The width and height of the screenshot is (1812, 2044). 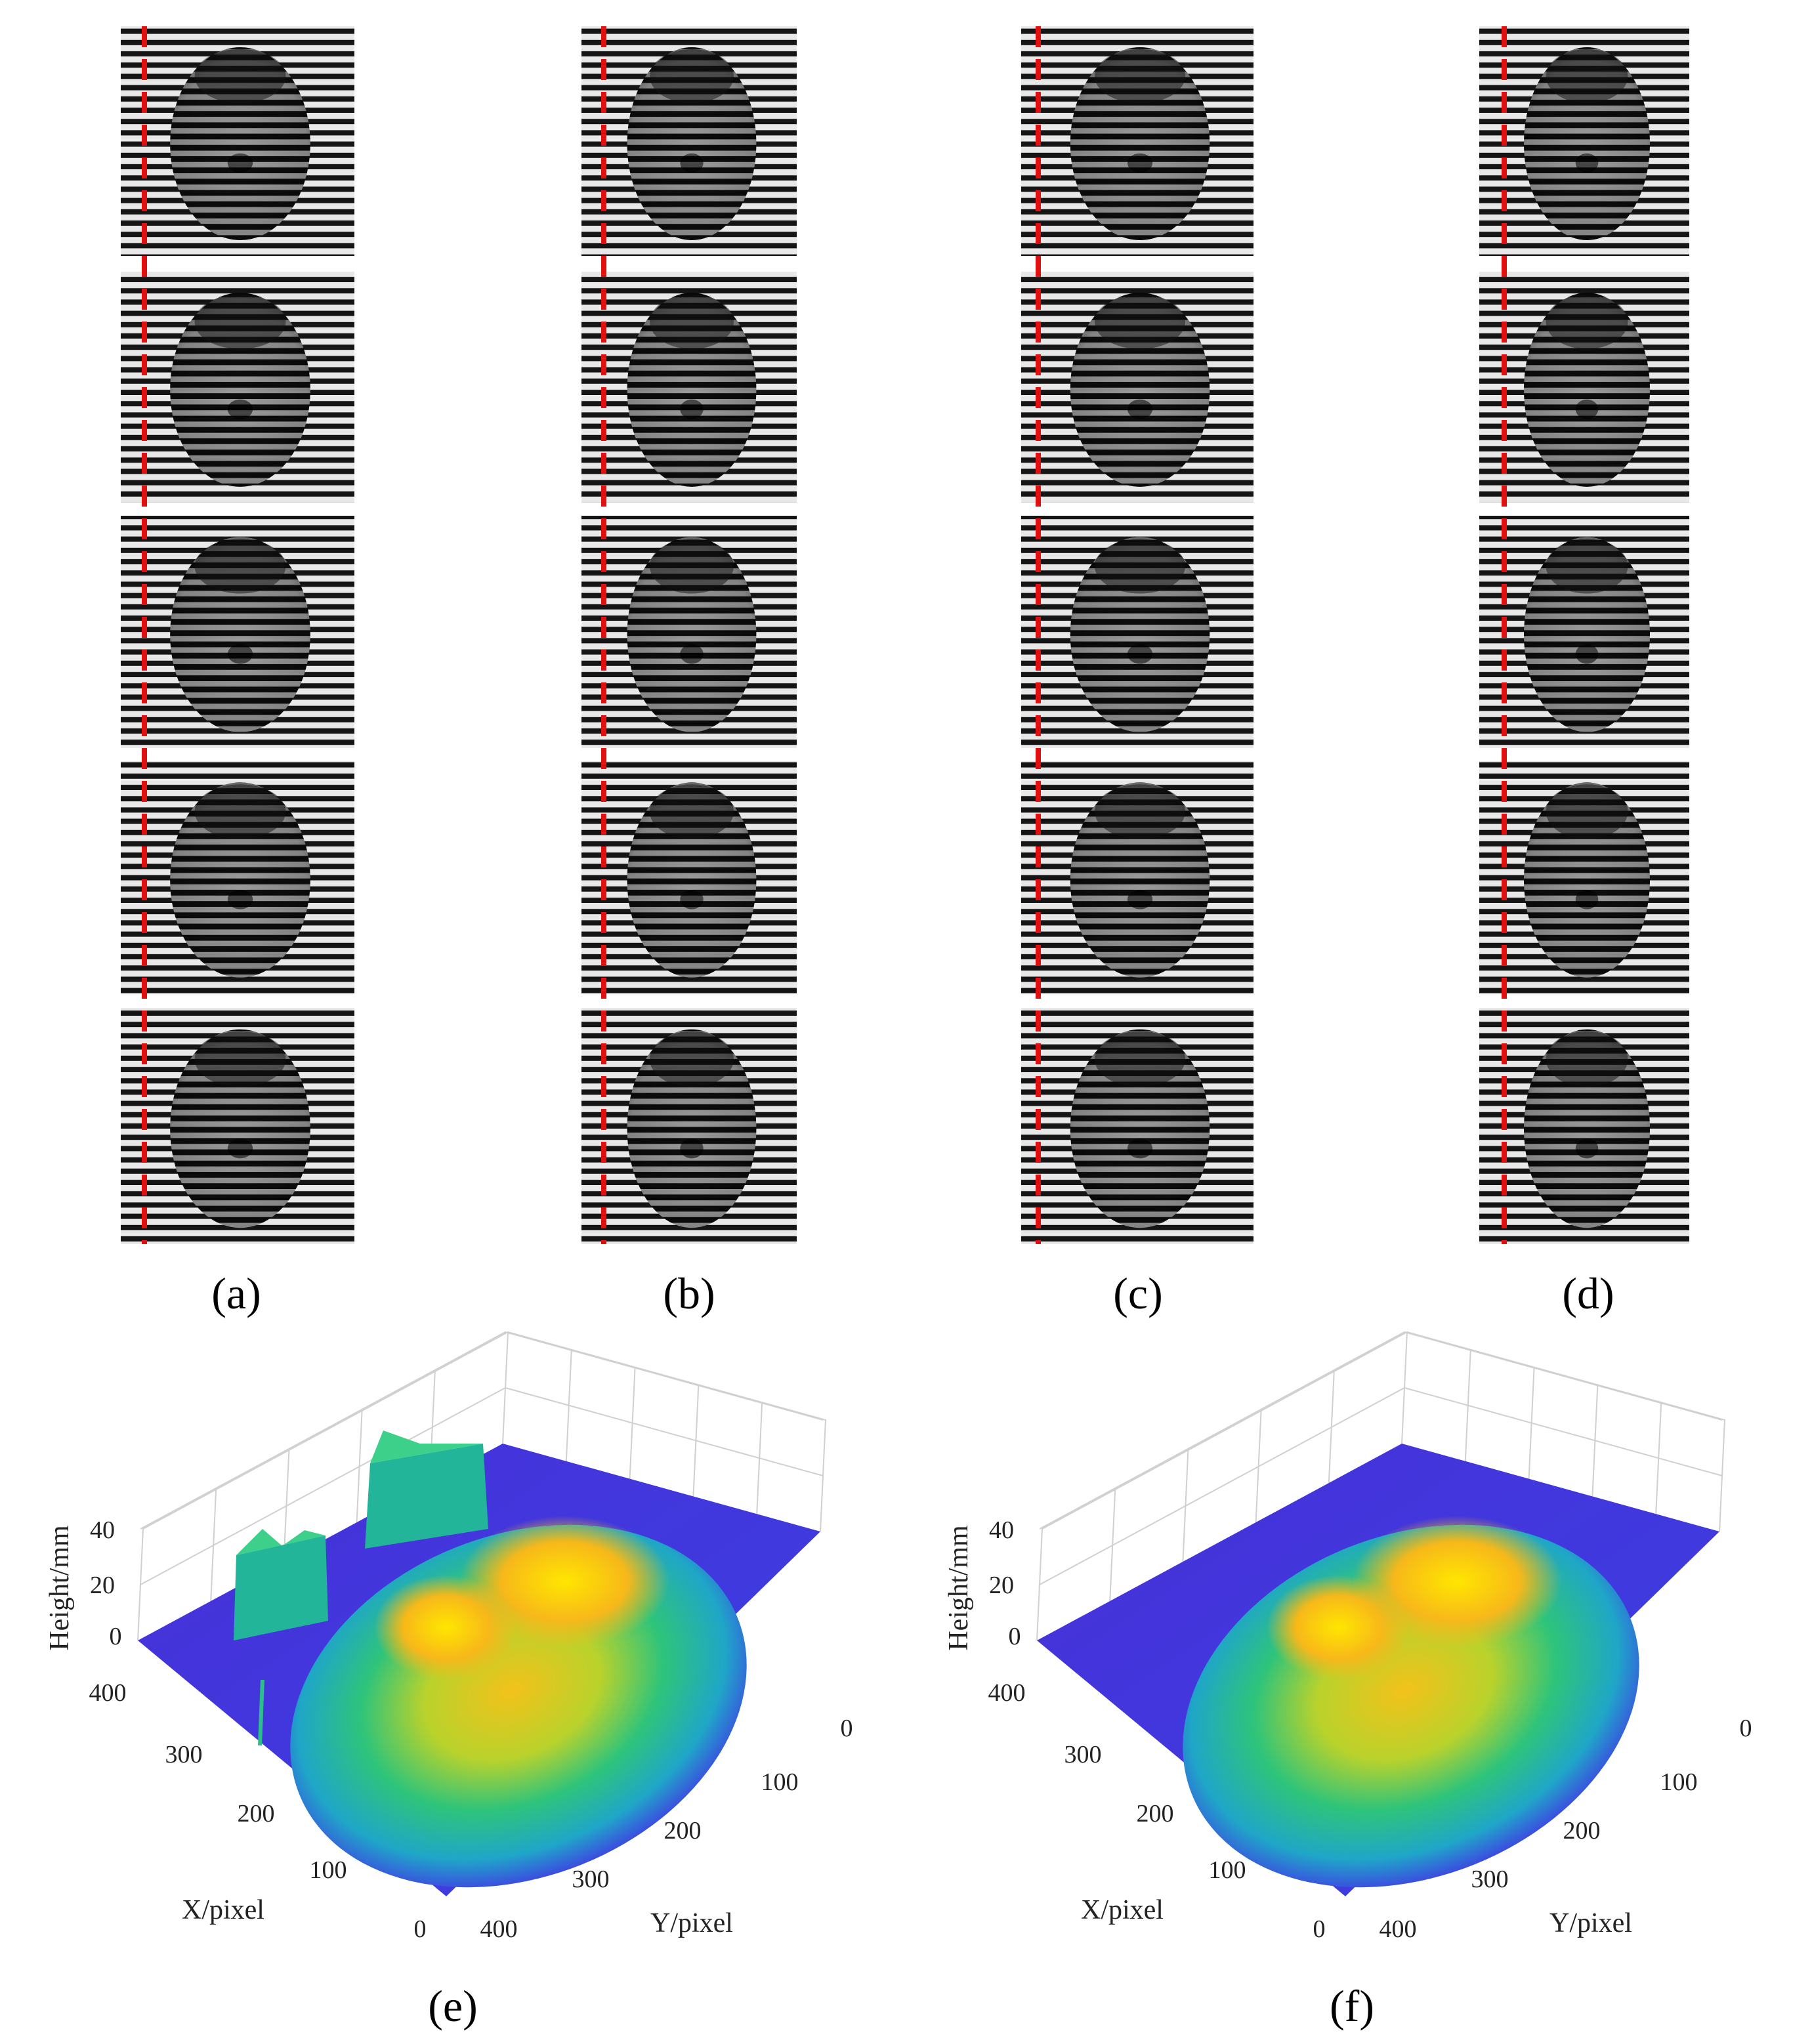 What do you see at coordinates (1007, 1693) in the screenshot?
I see `x-tick-label: 400` at bounding box center [1007, 1693].